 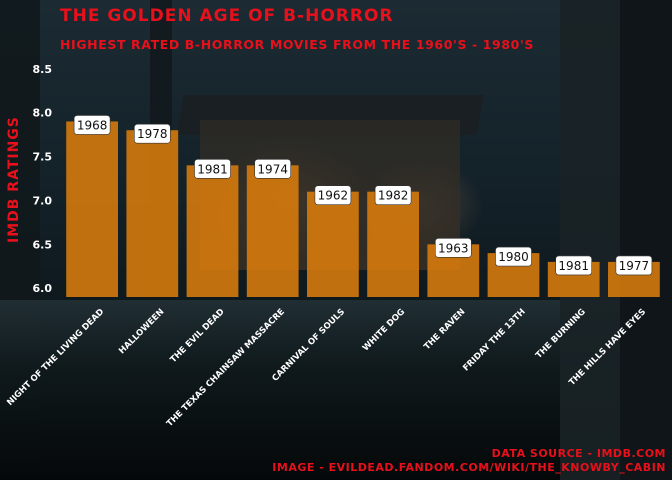 I want to click on data-label: 1978, so click(x=152, y=134).